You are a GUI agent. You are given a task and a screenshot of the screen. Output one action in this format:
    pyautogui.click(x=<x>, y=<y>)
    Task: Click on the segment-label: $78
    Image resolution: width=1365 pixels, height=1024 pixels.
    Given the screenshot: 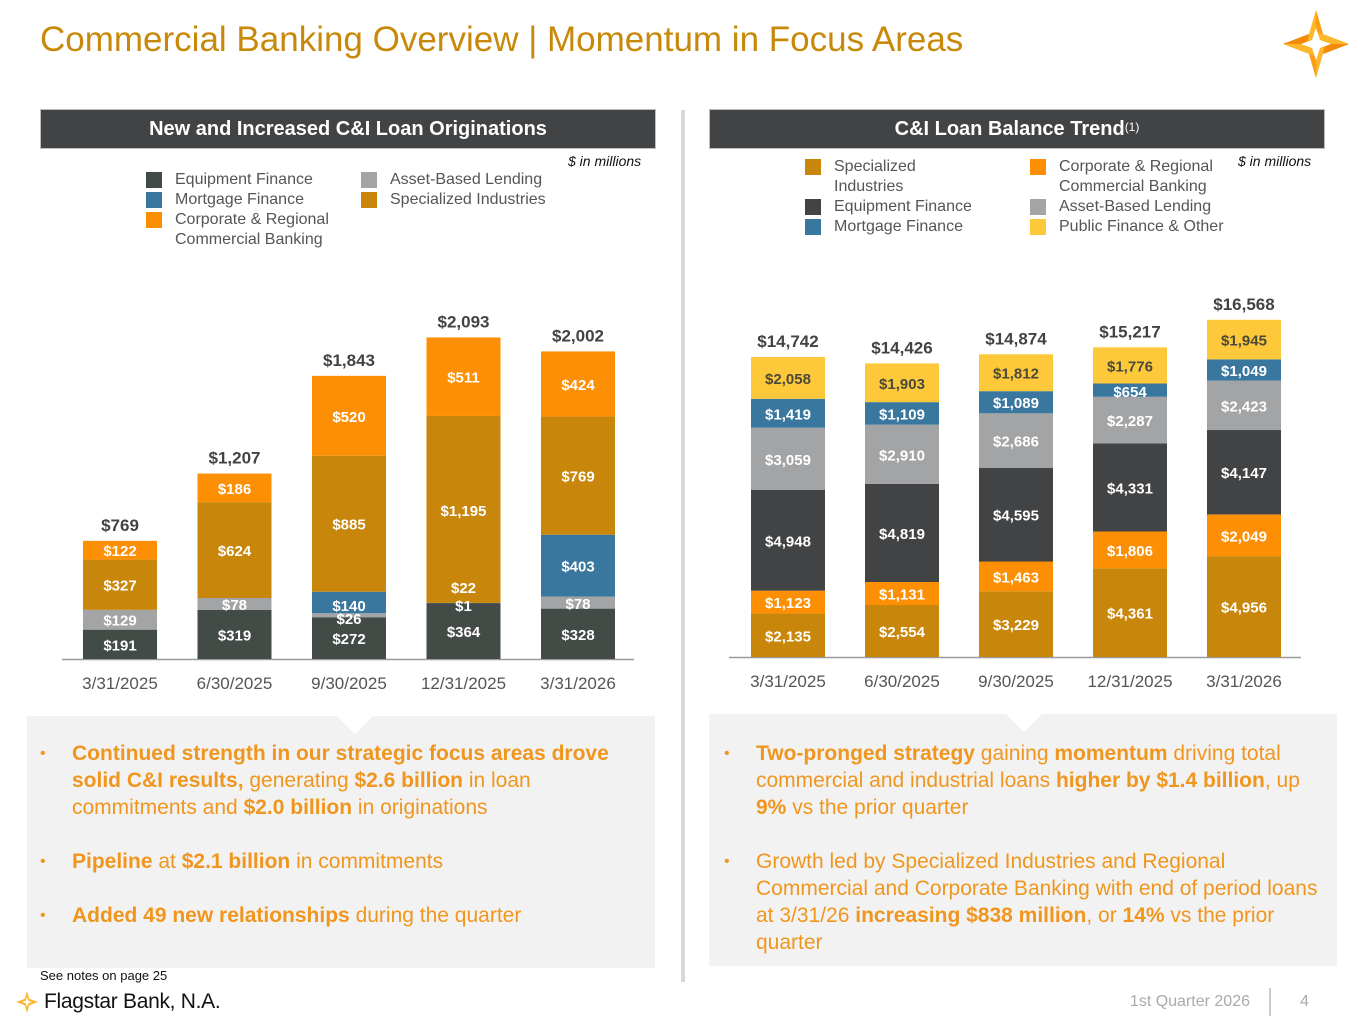 What is the action you would take?
    pyautogui.click(x=577, y=604)
    